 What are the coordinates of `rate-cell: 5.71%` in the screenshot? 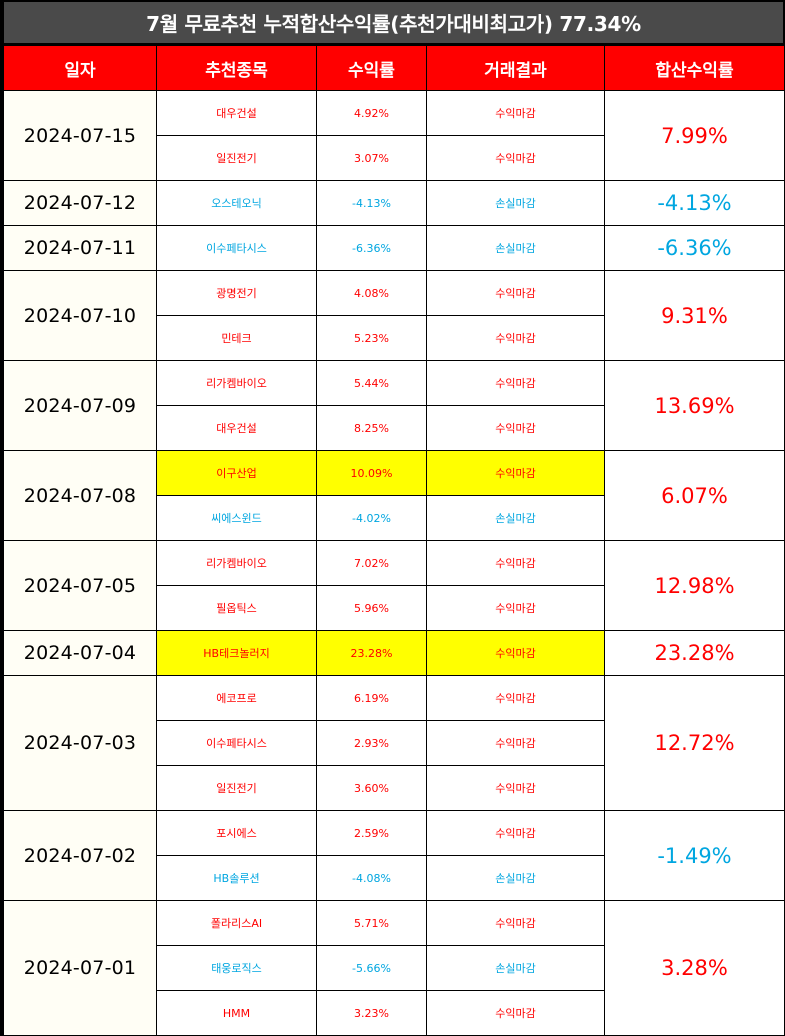 It's located at (371, 923).